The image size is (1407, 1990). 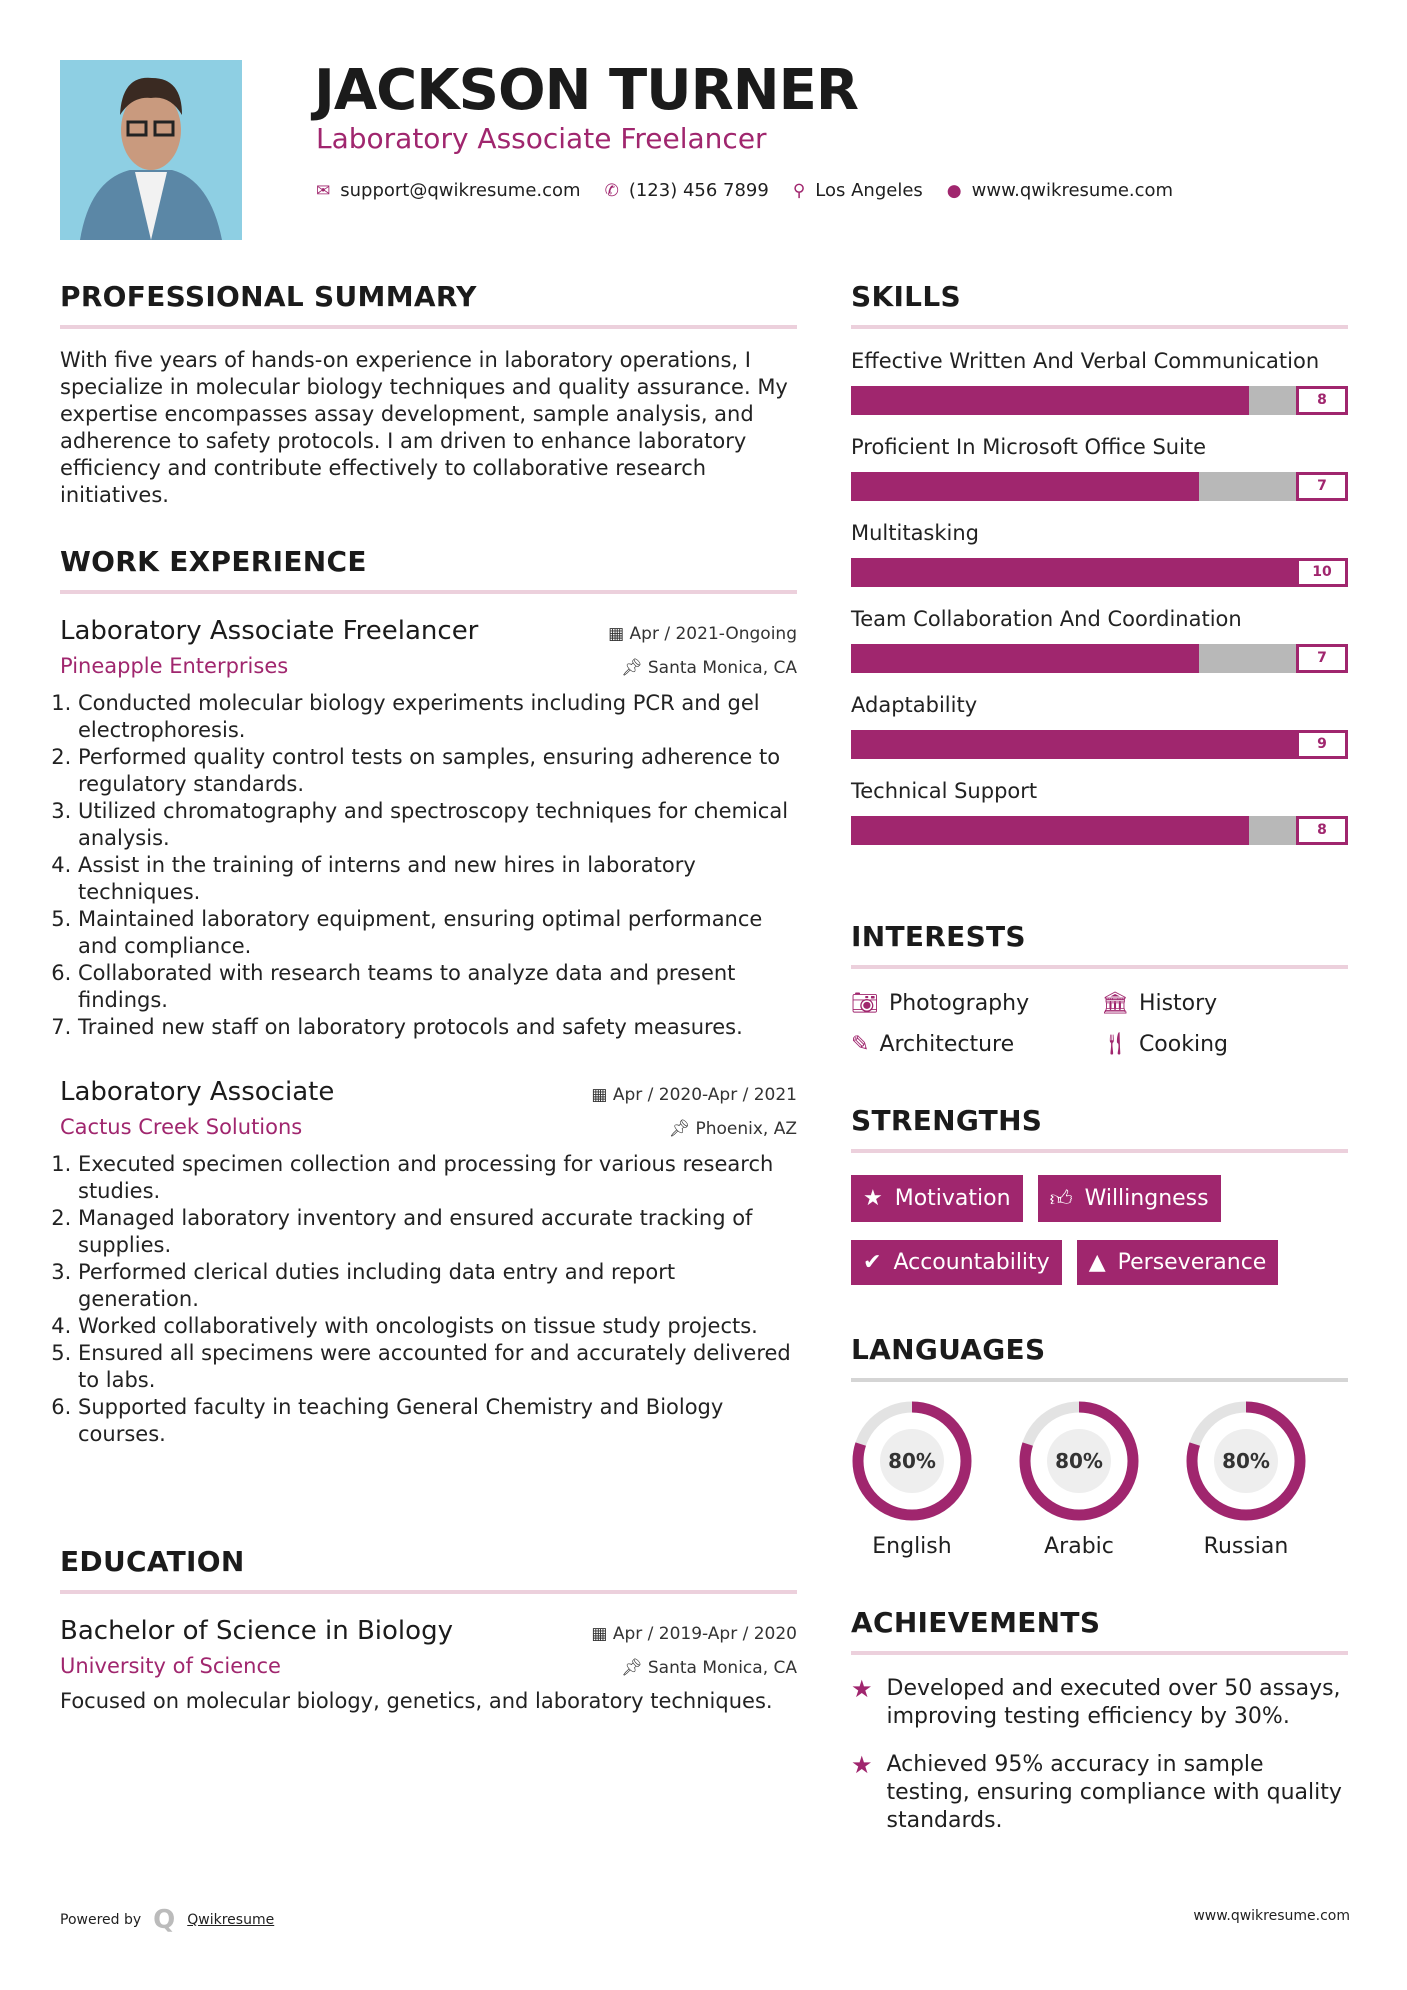 I want to click on footer-site: www.qwikresume.com, so click(x=1271, y=1916).